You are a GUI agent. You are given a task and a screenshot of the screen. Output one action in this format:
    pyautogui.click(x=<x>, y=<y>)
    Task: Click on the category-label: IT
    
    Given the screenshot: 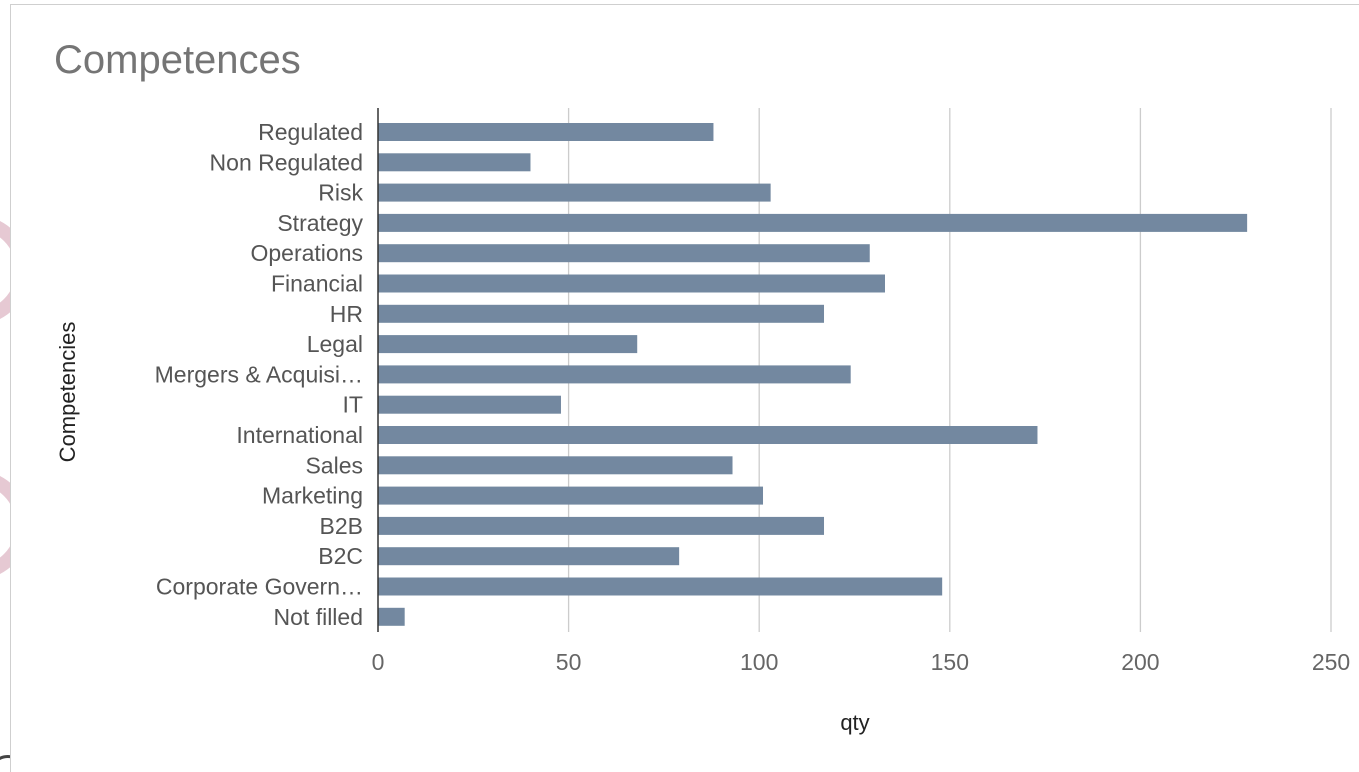 What is the action you would take?
    pyautogui.click(x=353, y=405)
    